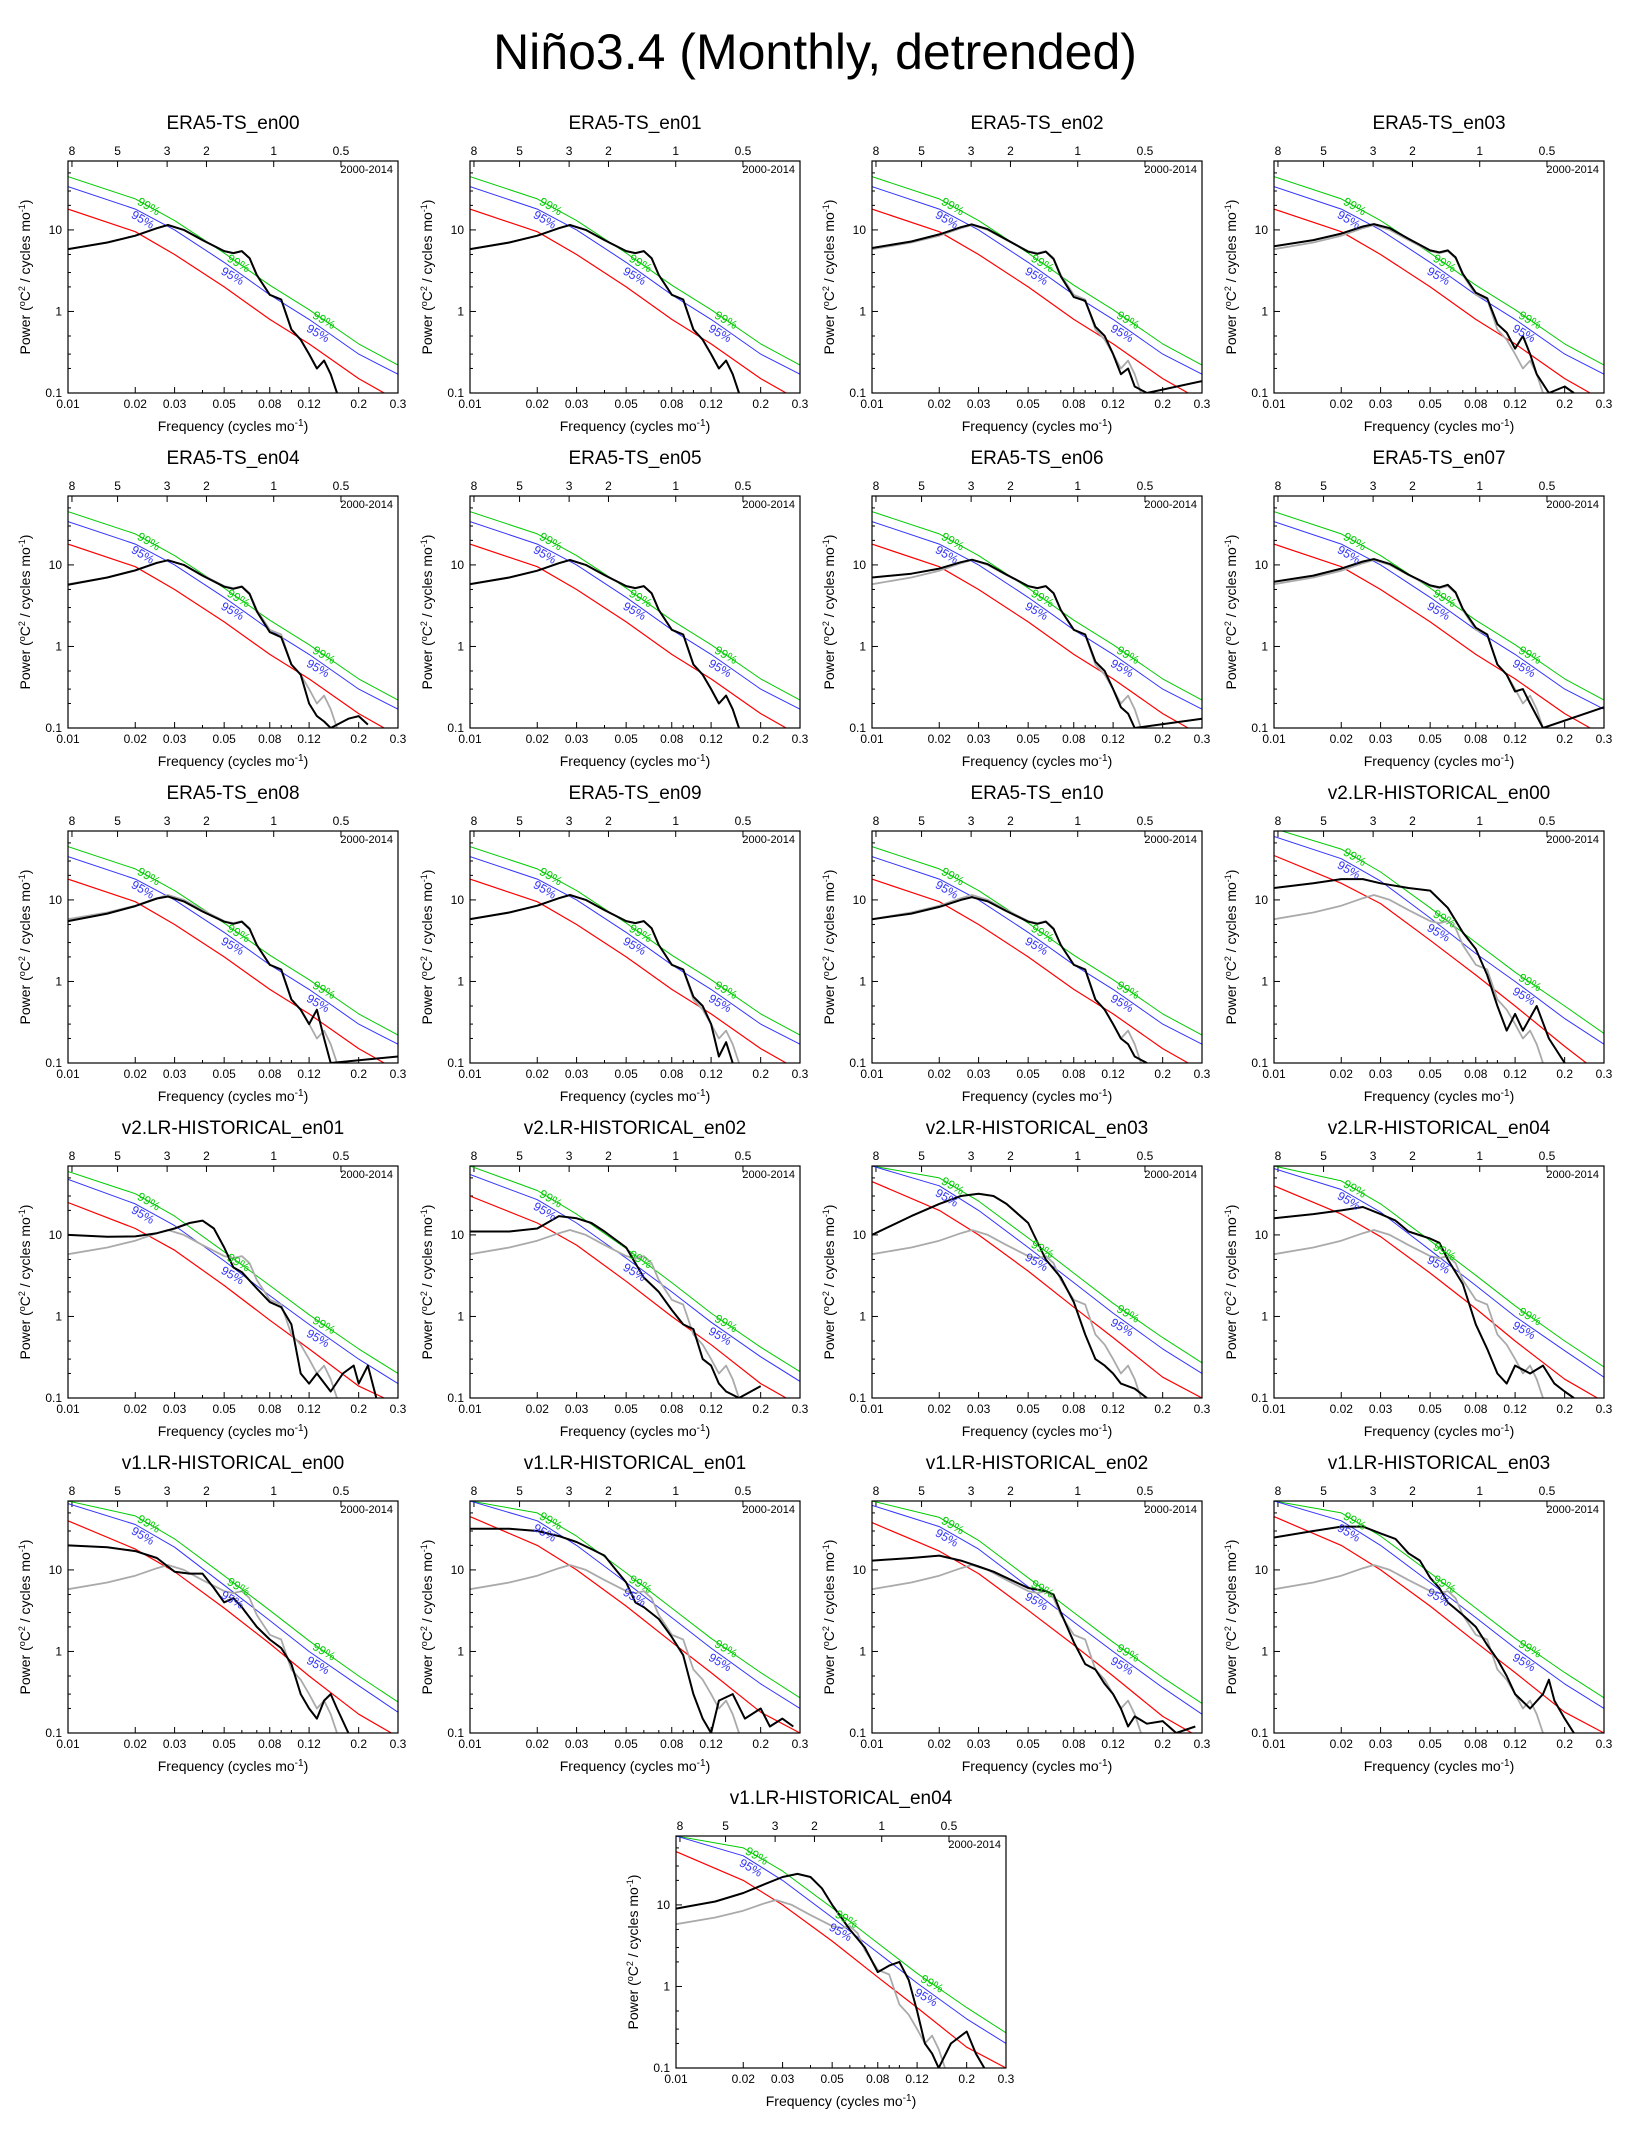 Image resolution: width=1630 pixels, height=2145 pixels. I want to click on panel-title: ERA5-TS_en01, so click(634, 123).